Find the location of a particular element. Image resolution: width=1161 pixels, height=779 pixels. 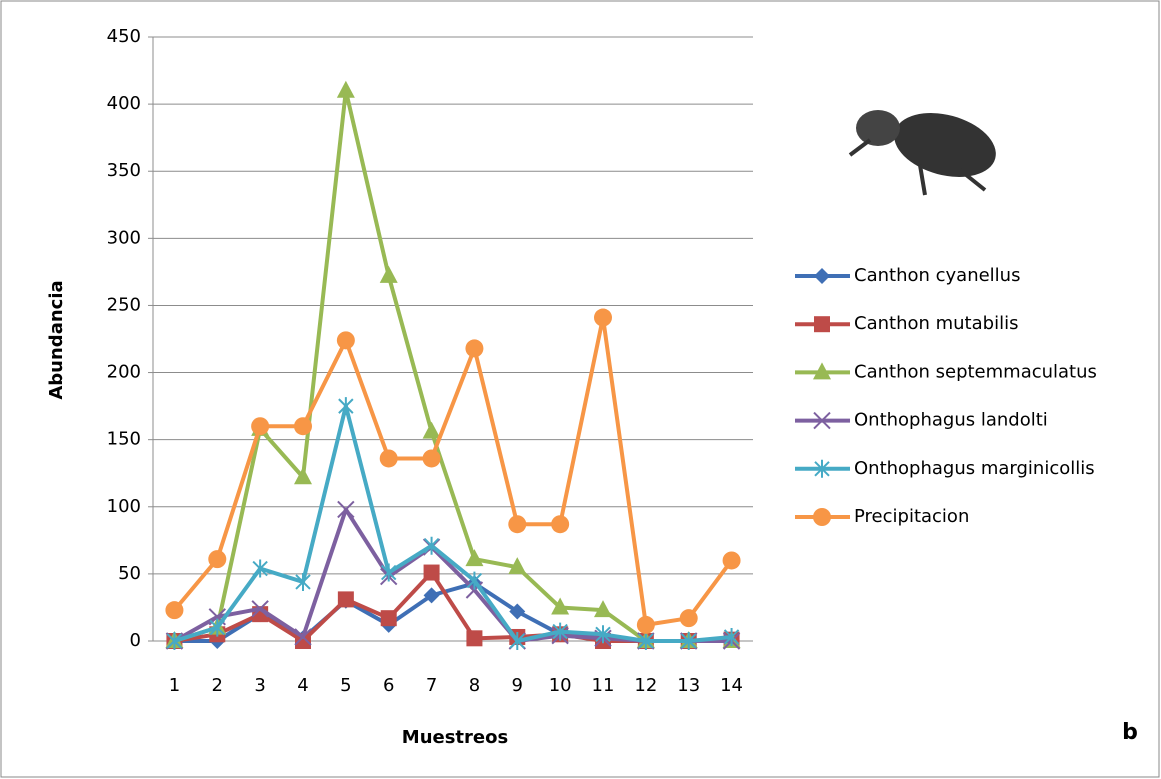

y-tick-label: 400 is located at coordinates (124, 103).